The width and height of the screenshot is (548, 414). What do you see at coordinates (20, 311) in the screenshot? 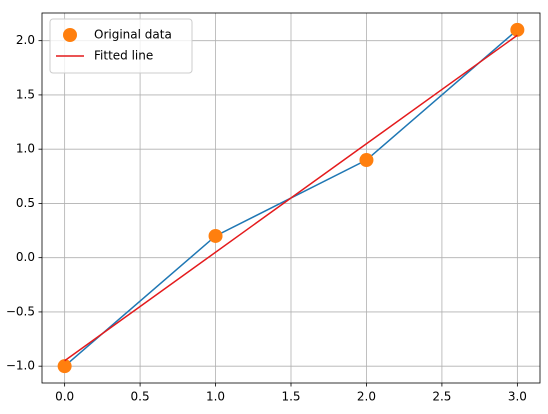
I see `y-tick-label: −0.5` at bounding box center [20, 311].